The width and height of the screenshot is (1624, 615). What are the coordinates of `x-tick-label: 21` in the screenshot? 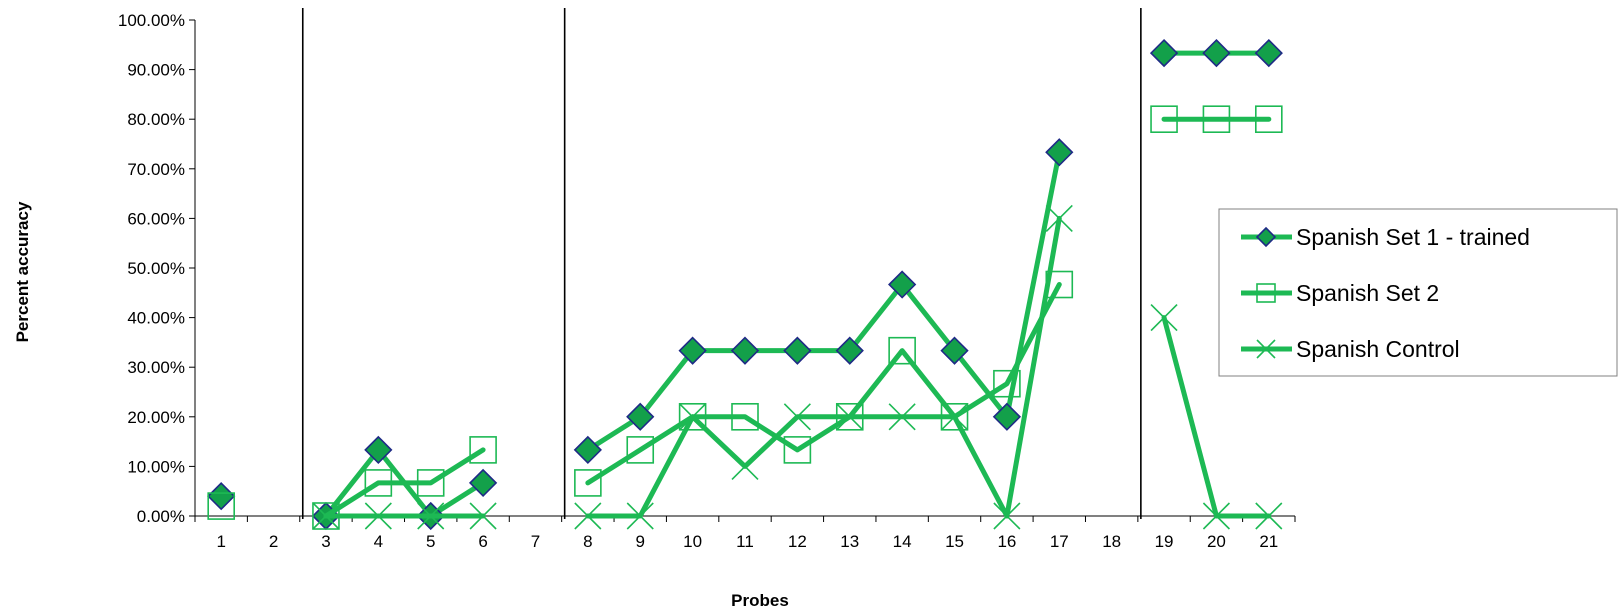 It's located at (1268, 541).